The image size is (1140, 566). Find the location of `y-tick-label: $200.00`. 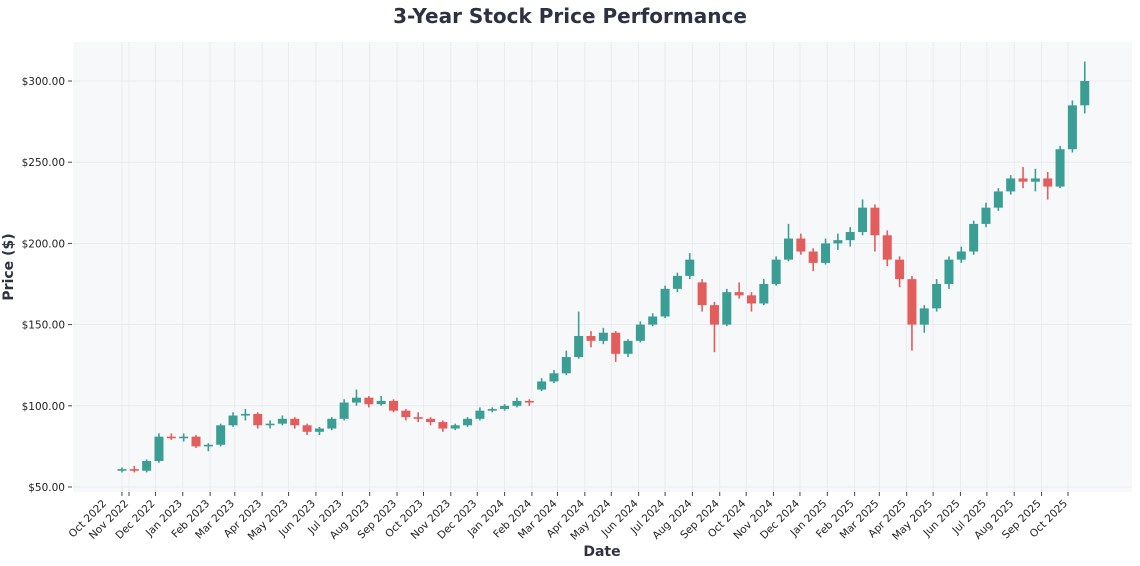

y-tick-label: $200.00 is located at coordinates (43, 244).